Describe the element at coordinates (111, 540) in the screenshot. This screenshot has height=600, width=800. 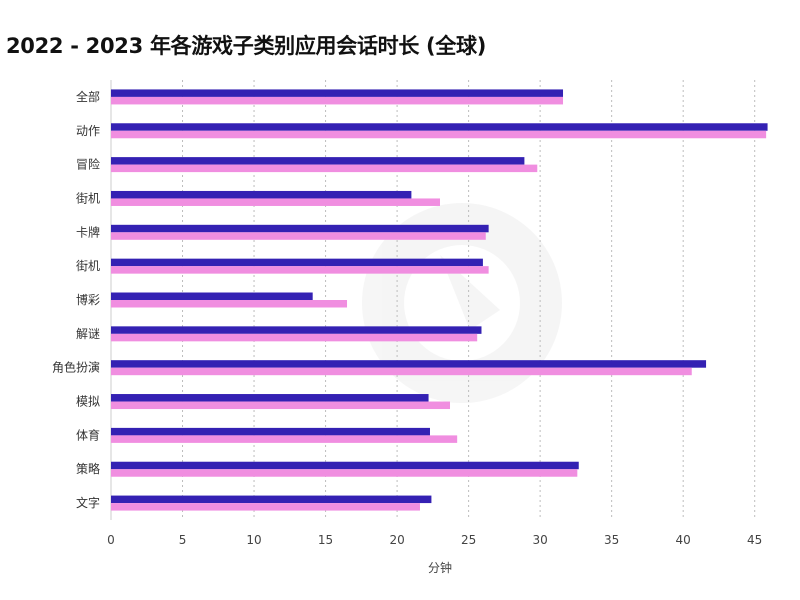
I see `x-tick-label-0: 0` at that location.